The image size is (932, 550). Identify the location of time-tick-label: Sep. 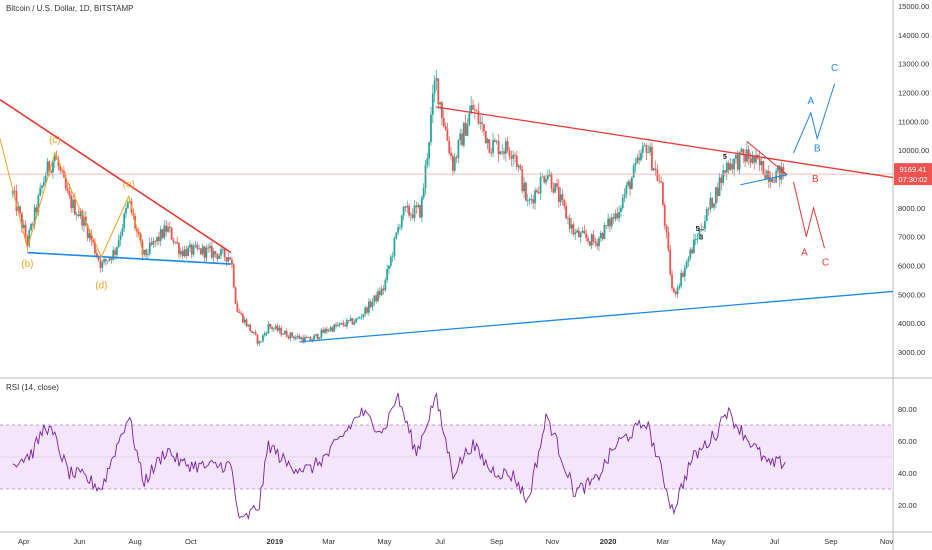
(830, 541).